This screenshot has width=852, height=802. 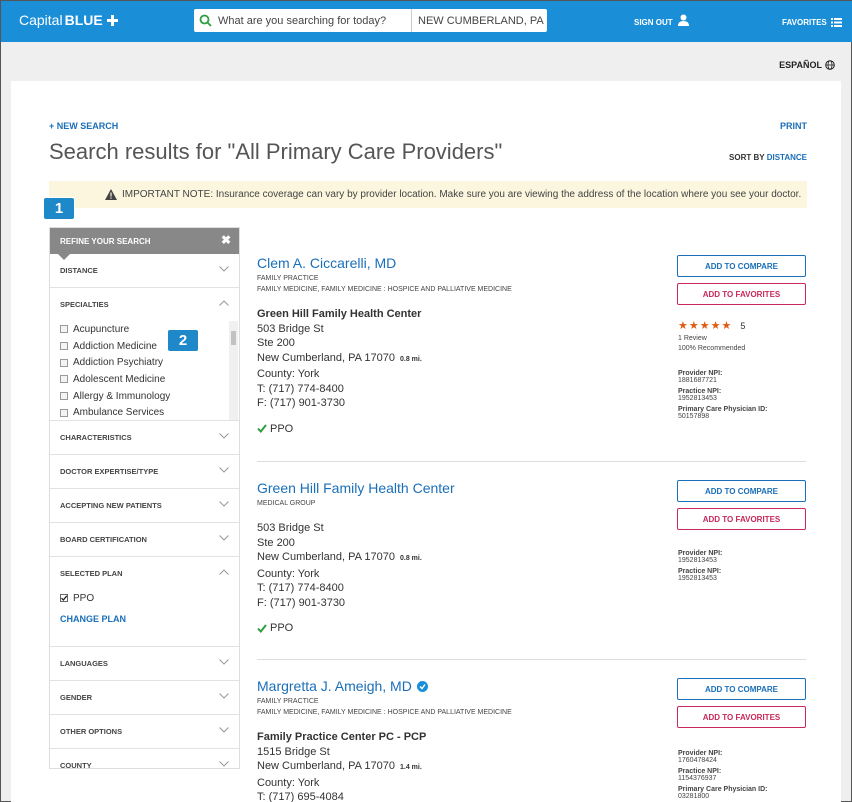 I want to click on plan-option: PPO, so click(x=144, y=598).